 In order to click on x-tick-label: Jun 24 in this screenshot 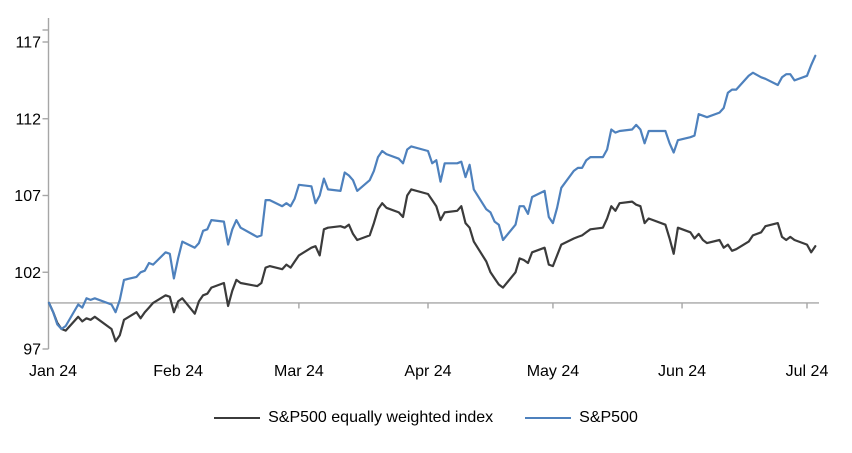, I will do `click(682, 371)`.